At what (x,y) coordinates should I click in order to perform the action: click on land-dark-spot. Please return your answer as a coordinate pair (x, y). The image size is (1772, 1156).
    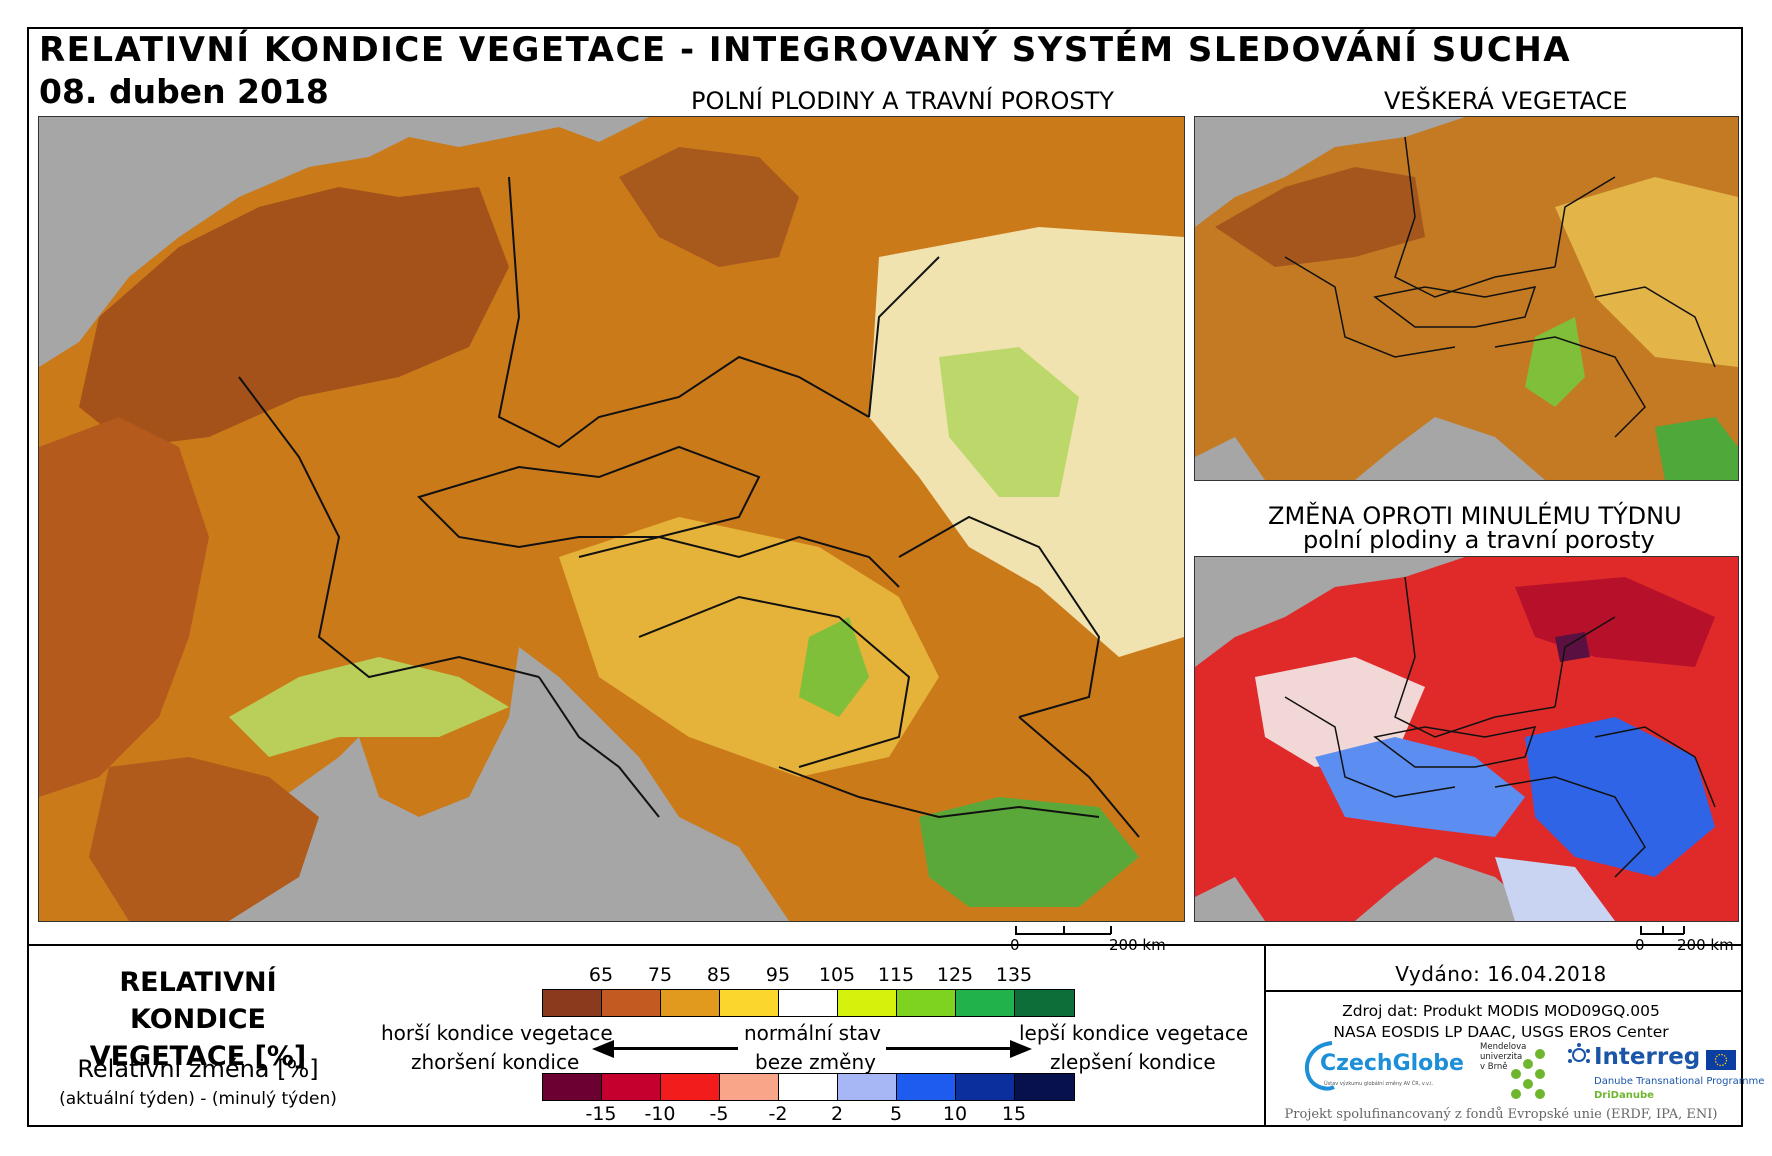
    Looking at the image, I should click on (1572, 647).